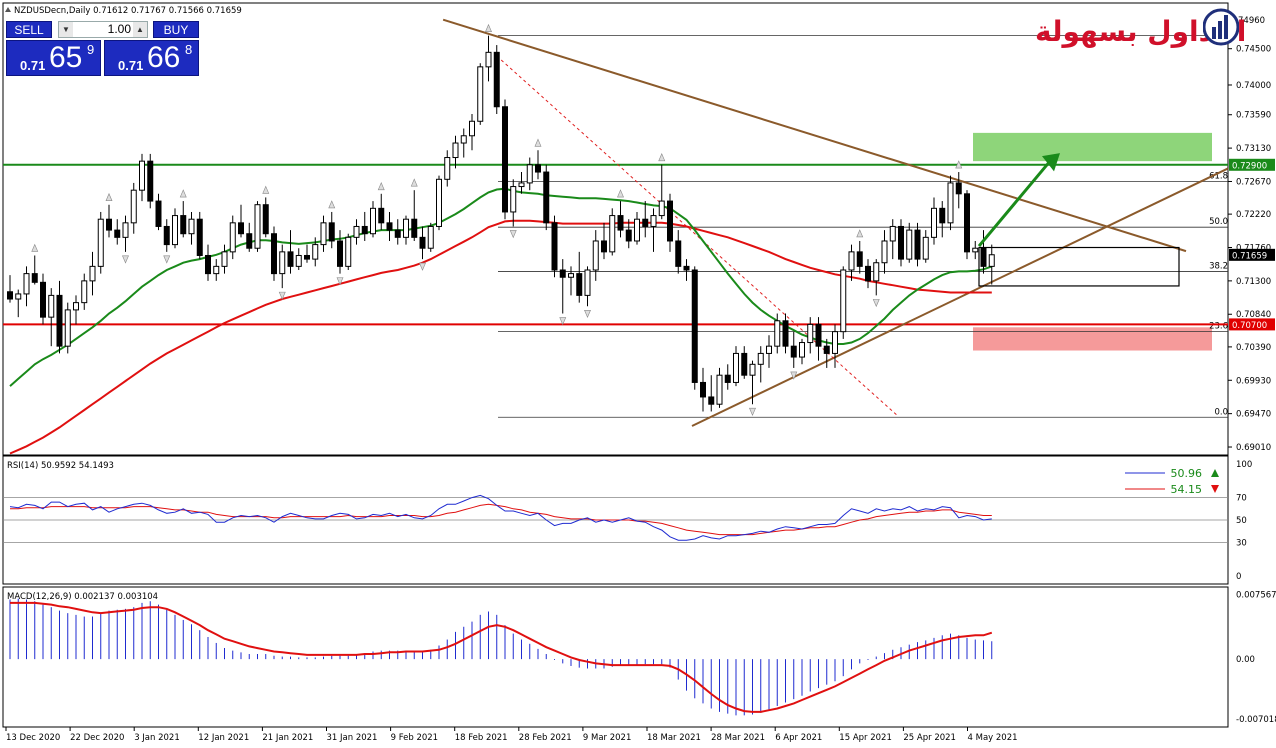 The image size is (1276, 748). I want to click on lot-size-input: ▼ 1.00 ▲, so click(103, 29).